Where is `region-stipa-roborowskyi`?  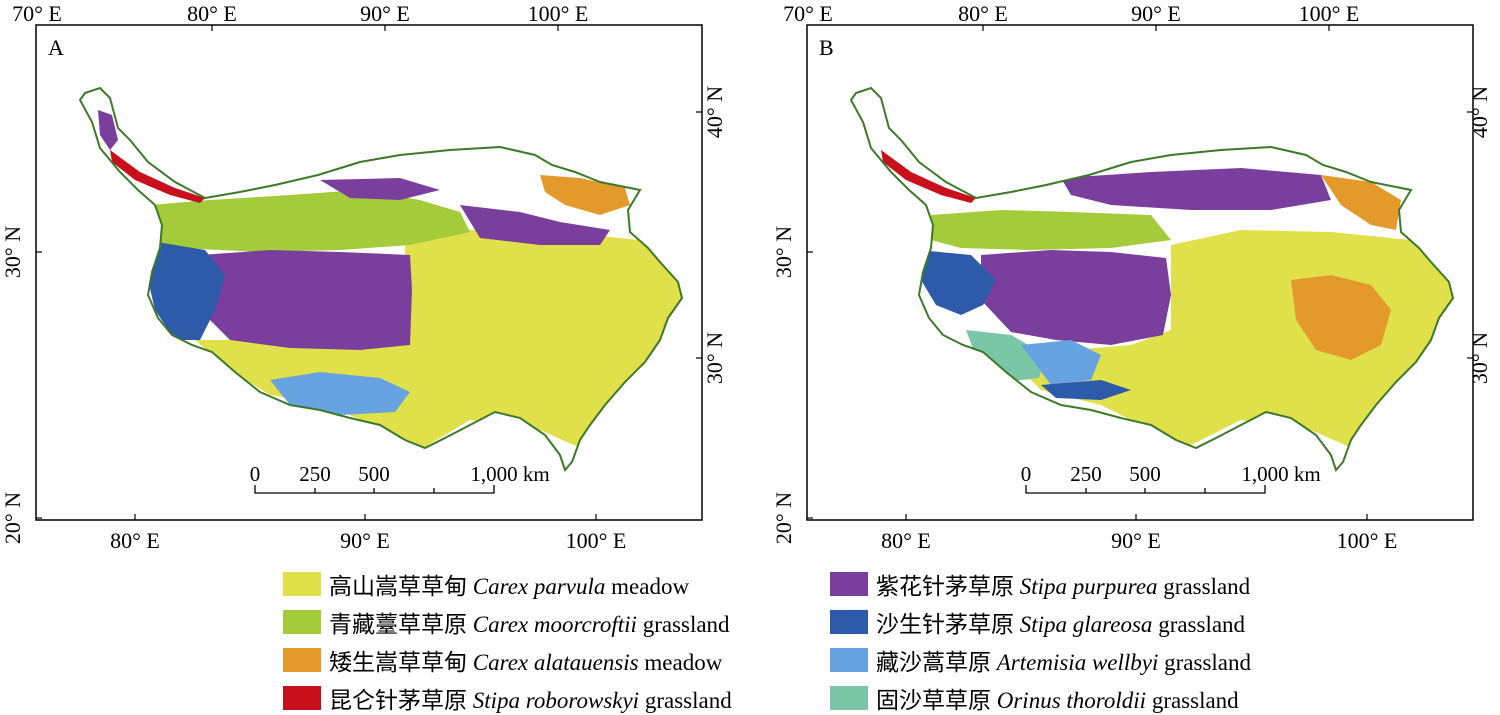
region-stipa-roborowskyi is located at coordinates (157, 176).